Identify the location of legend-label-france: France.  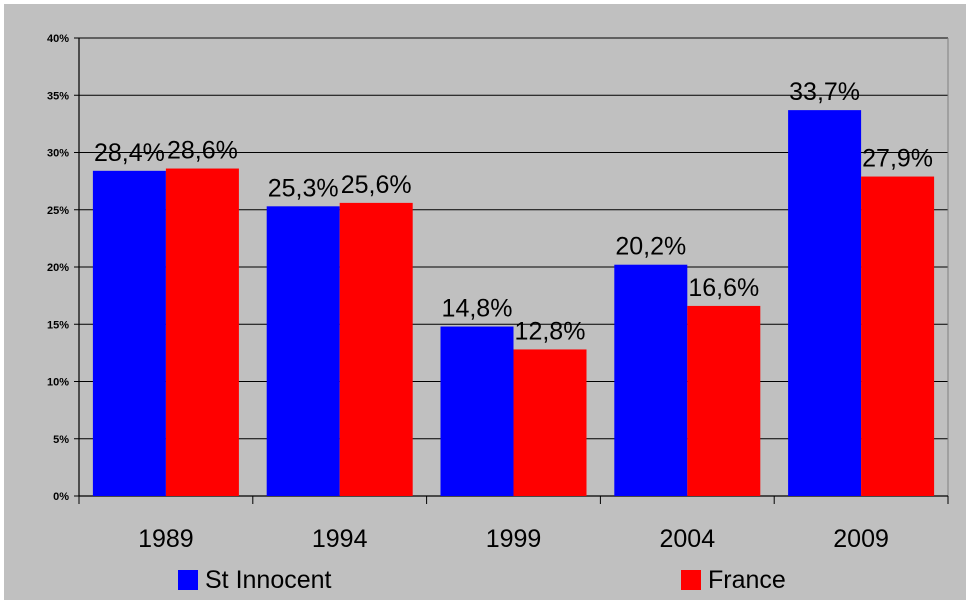
(747, 579).